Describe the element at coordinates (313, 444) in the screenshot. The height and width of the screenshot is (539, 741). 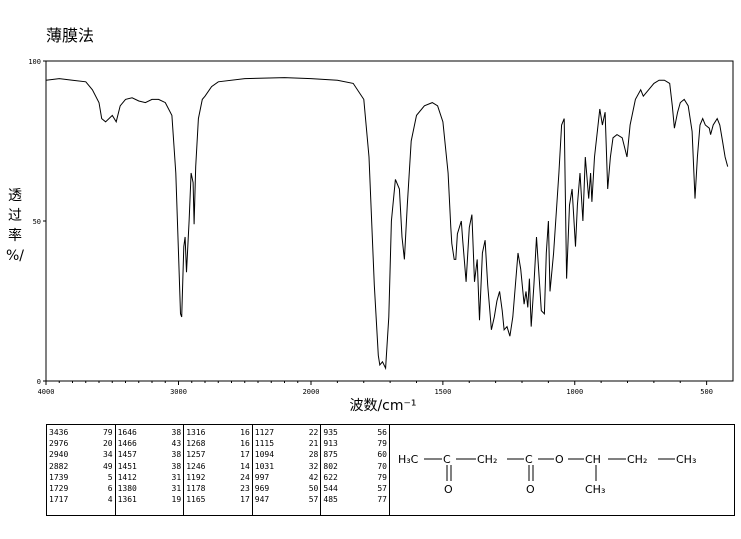
I see `peak-transmittance: 21` at that location.